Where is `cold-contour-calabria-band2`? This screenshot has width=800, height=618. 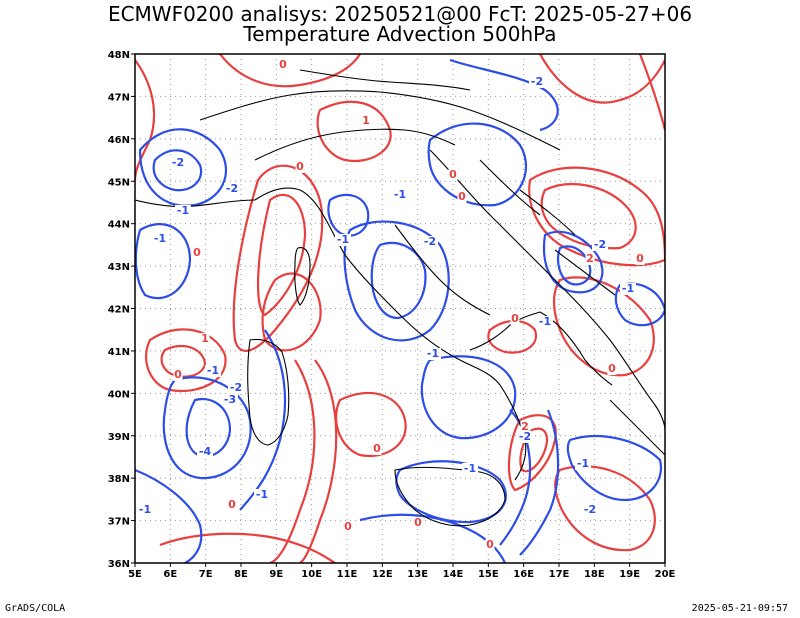 cold-contour-calabria-band2 is located at coordinates (539, 482).